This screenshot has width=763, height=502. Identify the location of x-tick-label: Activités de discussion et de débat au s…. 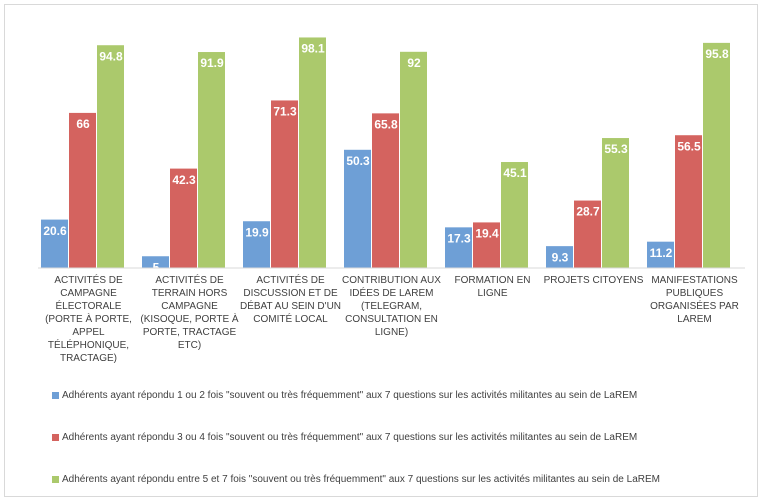
(291, 300).